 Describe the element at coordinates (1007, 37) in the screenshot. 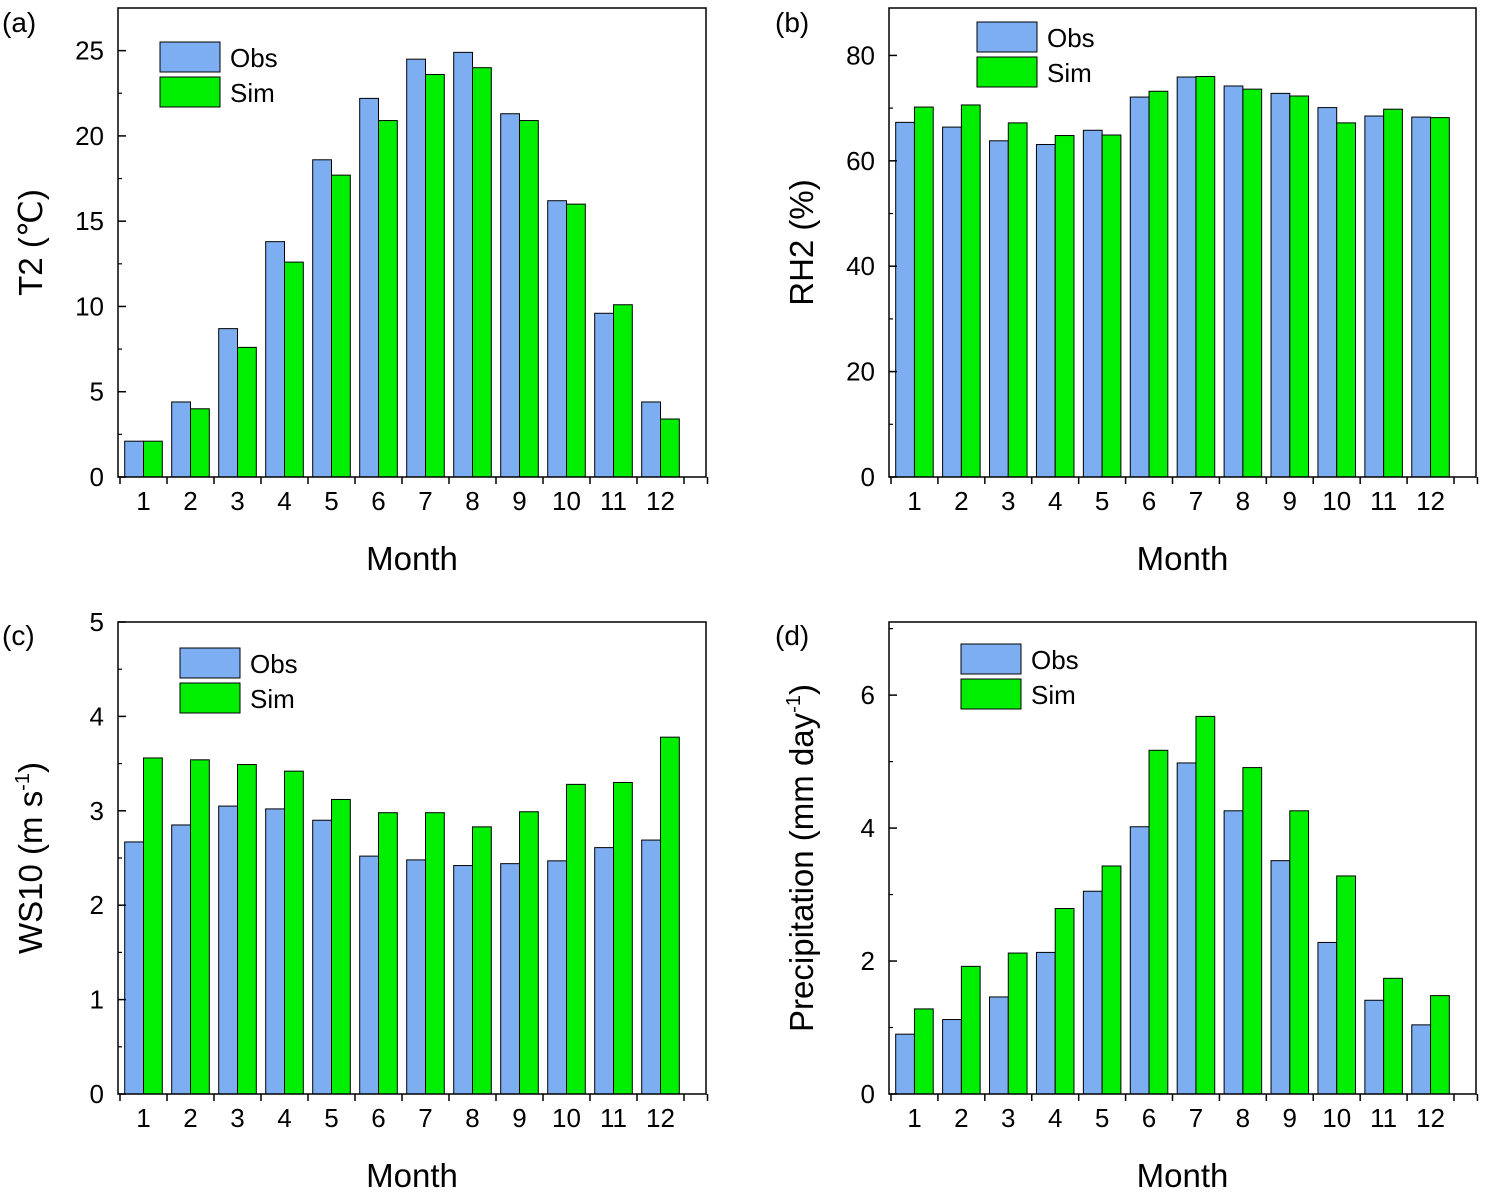

I see `legend-swatch-obs` at that location.